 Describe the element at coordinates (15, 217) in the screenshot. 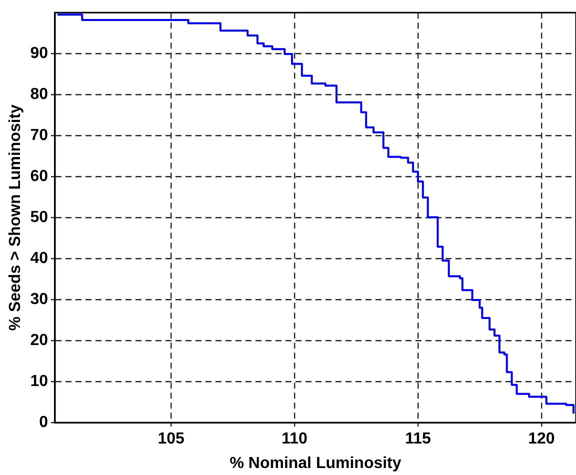

I see `y-axis-title: % Seeds > Shown Luminosity` at that location.